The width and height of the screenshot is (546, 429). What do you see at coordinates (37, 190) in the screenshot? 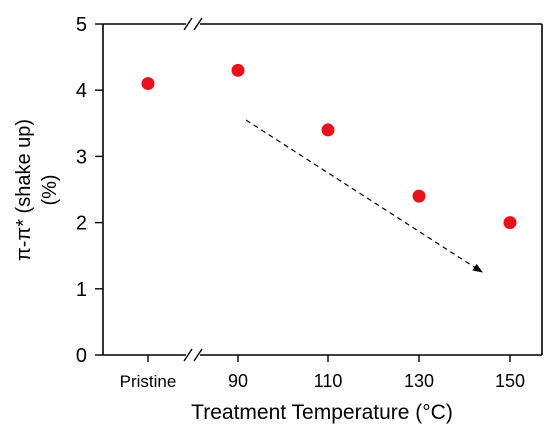
I see `y-axis-label: π-π* (shake up) (%)` at bounding box center [37, 190].